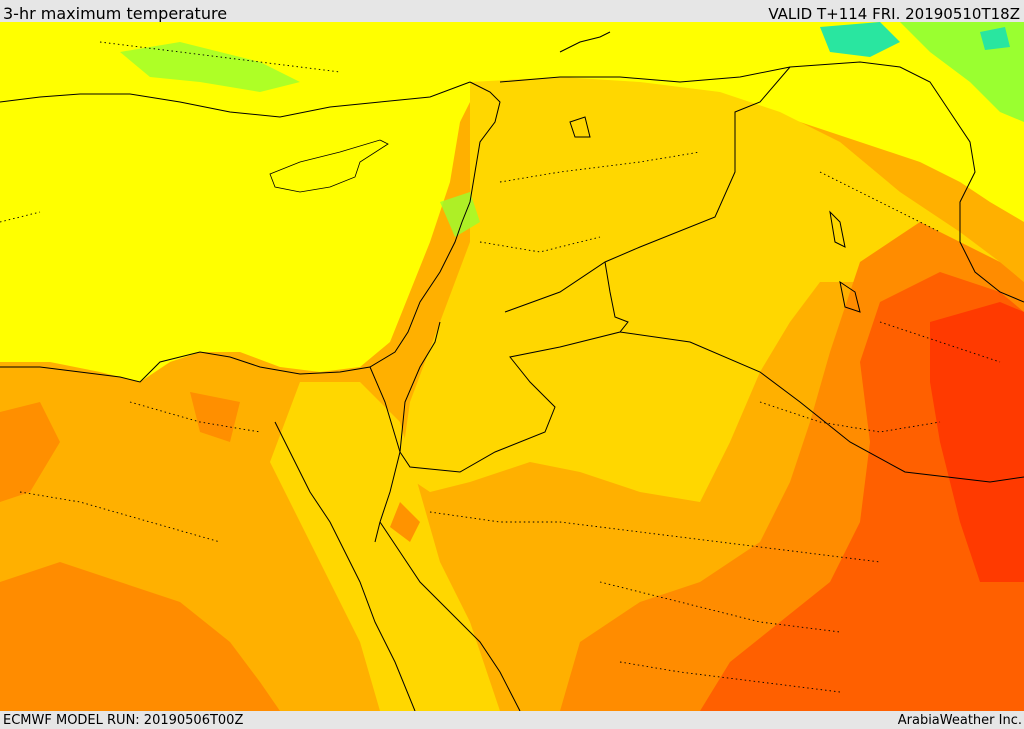  What do you see at coordinates (860, 39) in the screenshot?
I see `north-cyan-patch` at bounding box center [860, 39].